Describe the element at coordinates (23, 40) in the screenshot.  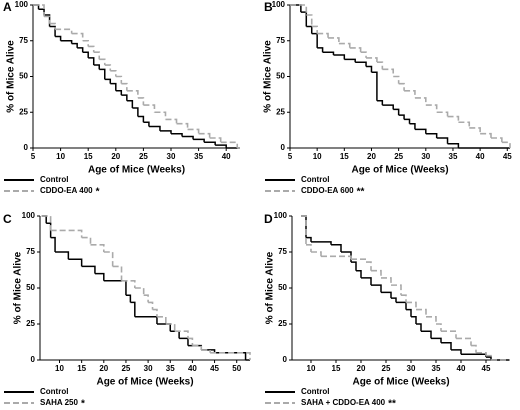
I see `y-tick-label: 75` at that location.